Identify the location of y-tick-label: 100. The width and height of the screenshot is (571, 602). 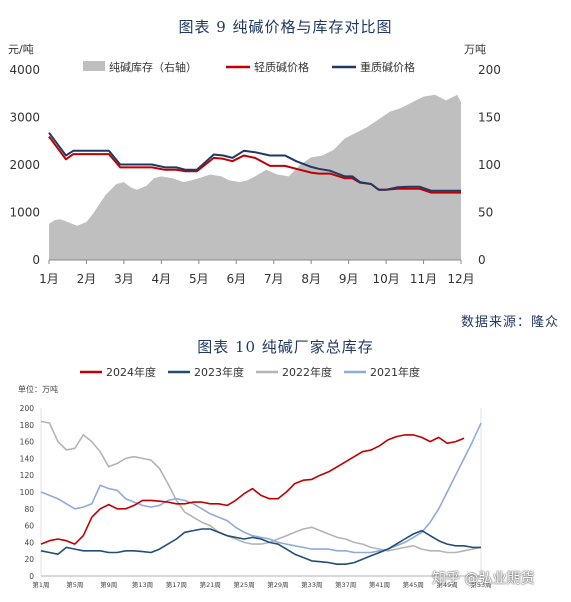
(27, 492).